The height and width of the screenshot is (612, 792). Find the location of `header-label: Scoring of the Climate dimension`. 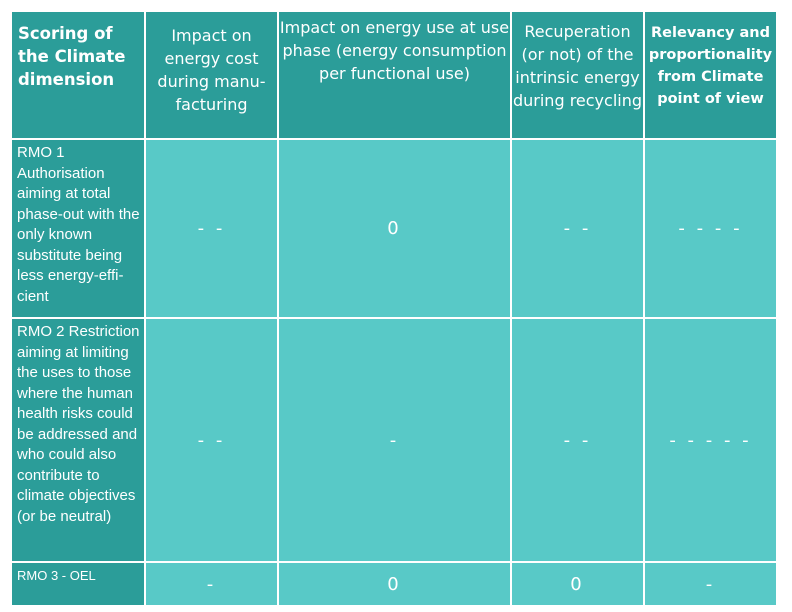

header-label: Scoring of the Climate dimension is located at coordinates (72, 56).